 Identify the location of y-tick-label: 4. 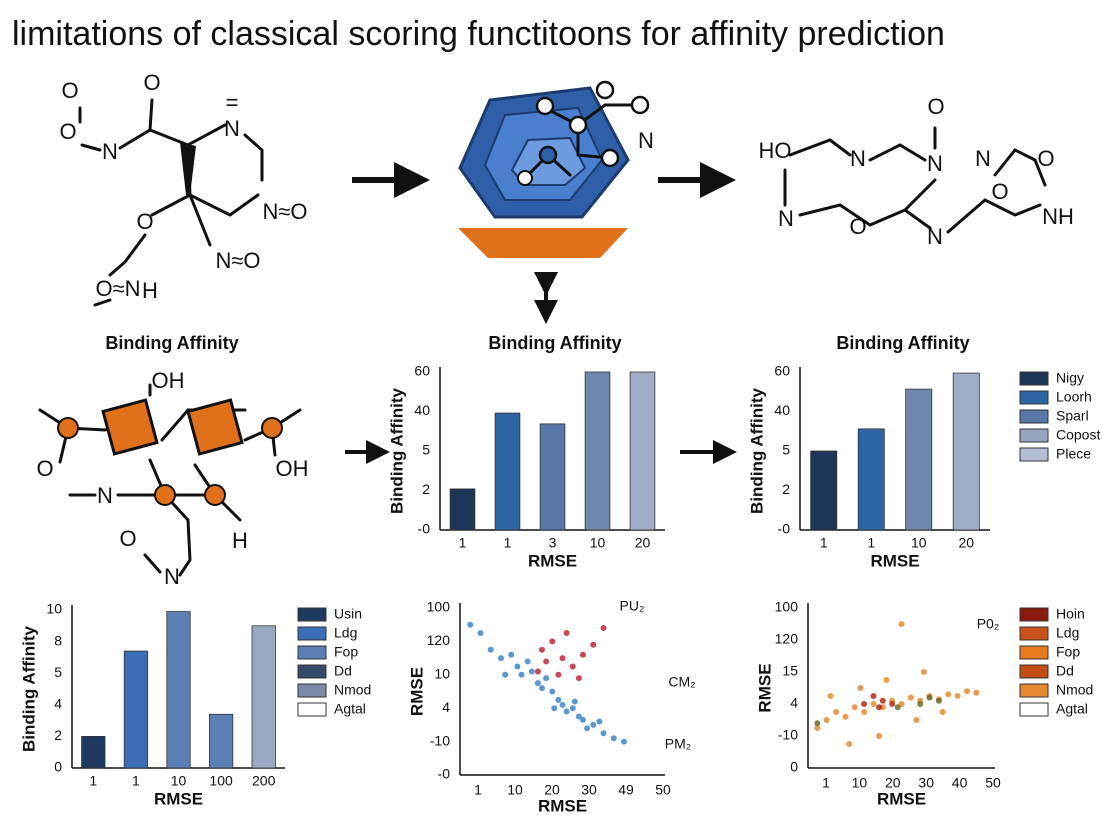
(58, 704).